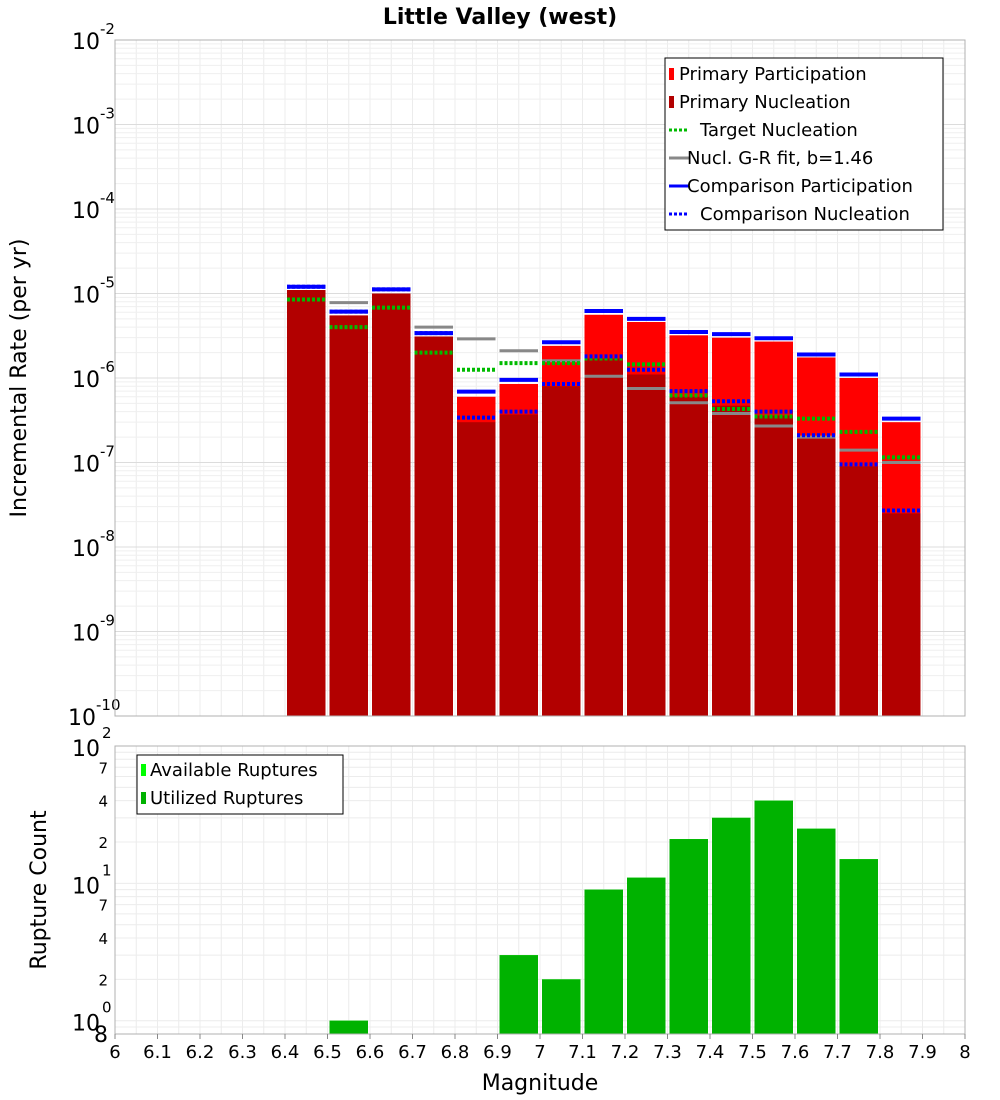  What do you see at coordinates (39, 890) in the screenshot?
I see `count-y-axis-label: Rupture Count` at bounding box center [39, 890].